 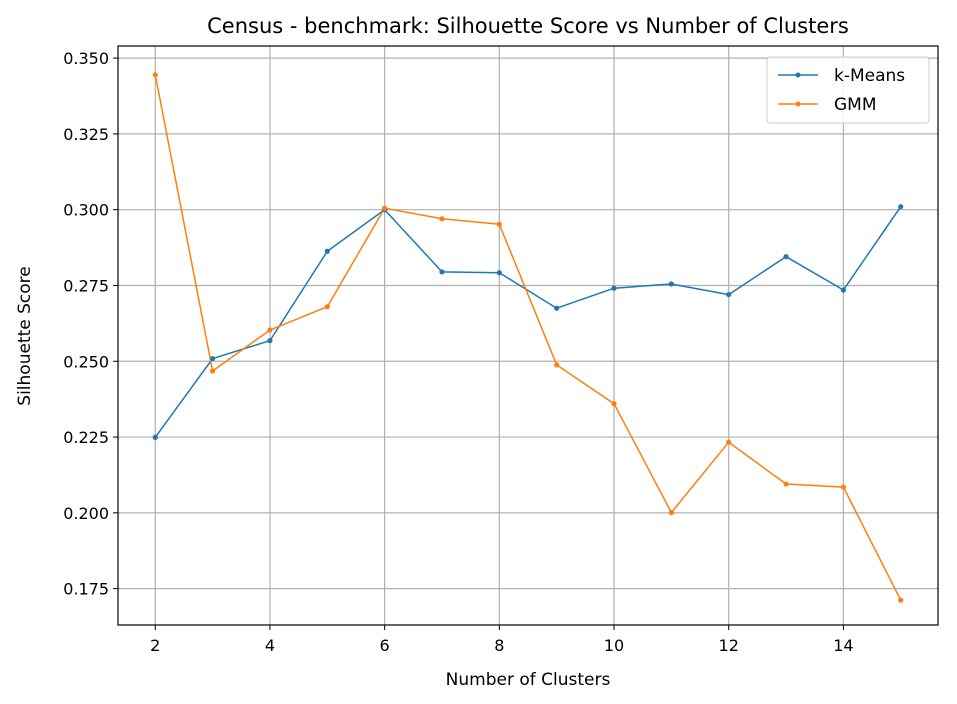 I want to click on x-axis-ticks: 2 4 6 8 10 12 14, so click(x=502, y=640).